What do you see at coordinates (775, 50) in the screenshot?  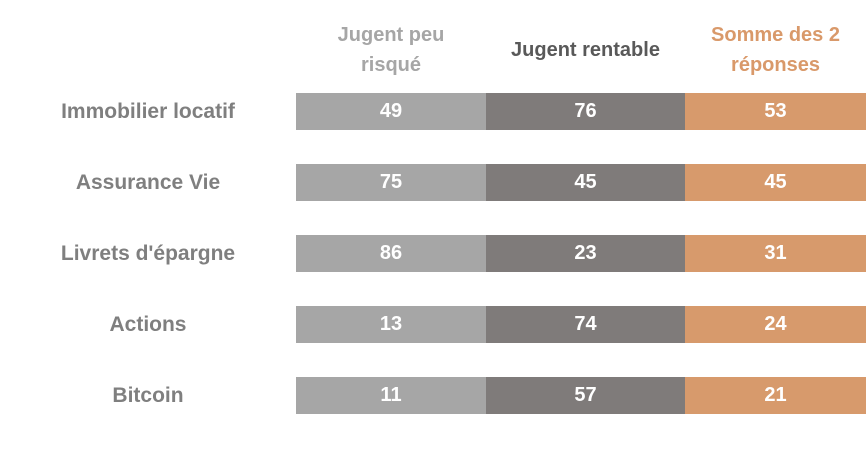 I see `column-header: Somme des 2 réponses` at bounding box center [775, 50].